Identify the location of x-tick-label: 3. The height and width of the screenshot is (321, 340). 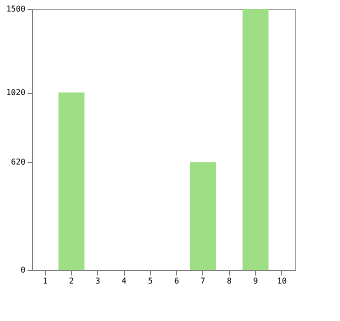
(97, 281).